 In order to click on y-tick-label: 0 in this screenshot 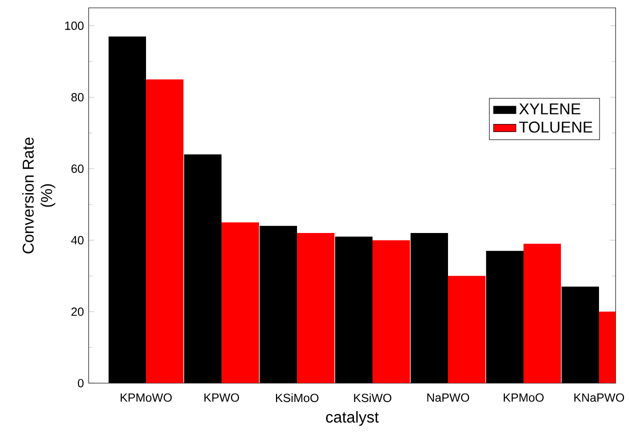, I will do `click(81, 383)`.